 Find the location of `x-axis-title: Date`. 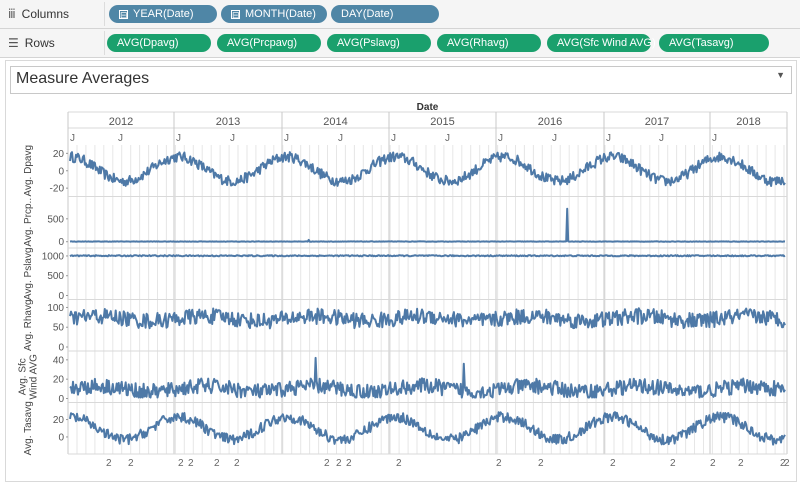

x-axis-title: Date is located at coordinates (428, 107).